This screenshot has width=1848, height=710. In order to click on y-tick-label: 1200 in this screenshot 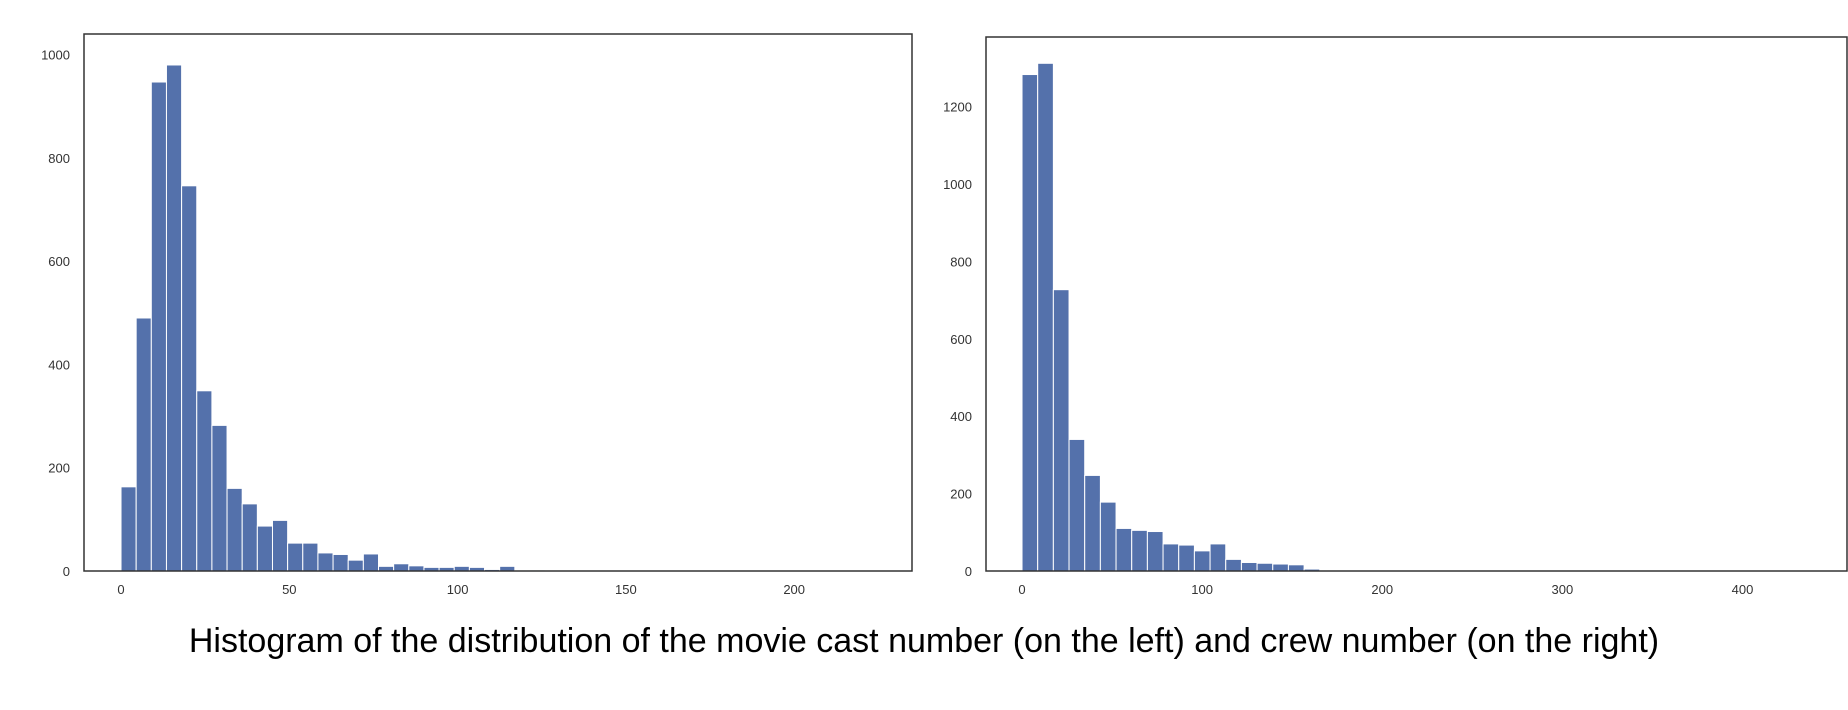, I will do `click(957, 107)`.